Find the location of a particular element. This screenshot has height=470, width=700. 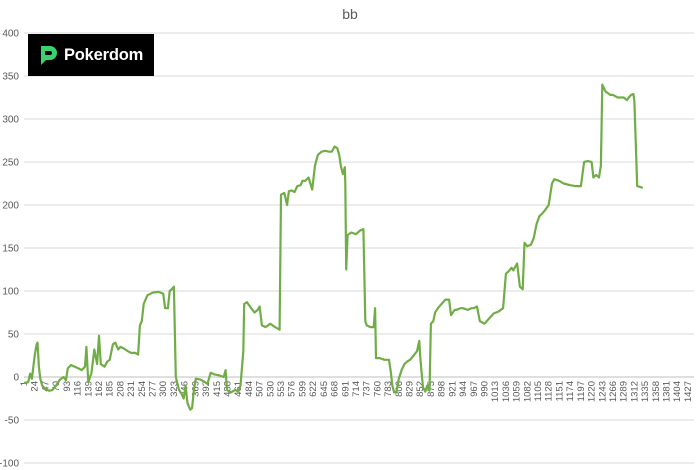

x-tick-label: 323 is located at coordinates (174, 389).